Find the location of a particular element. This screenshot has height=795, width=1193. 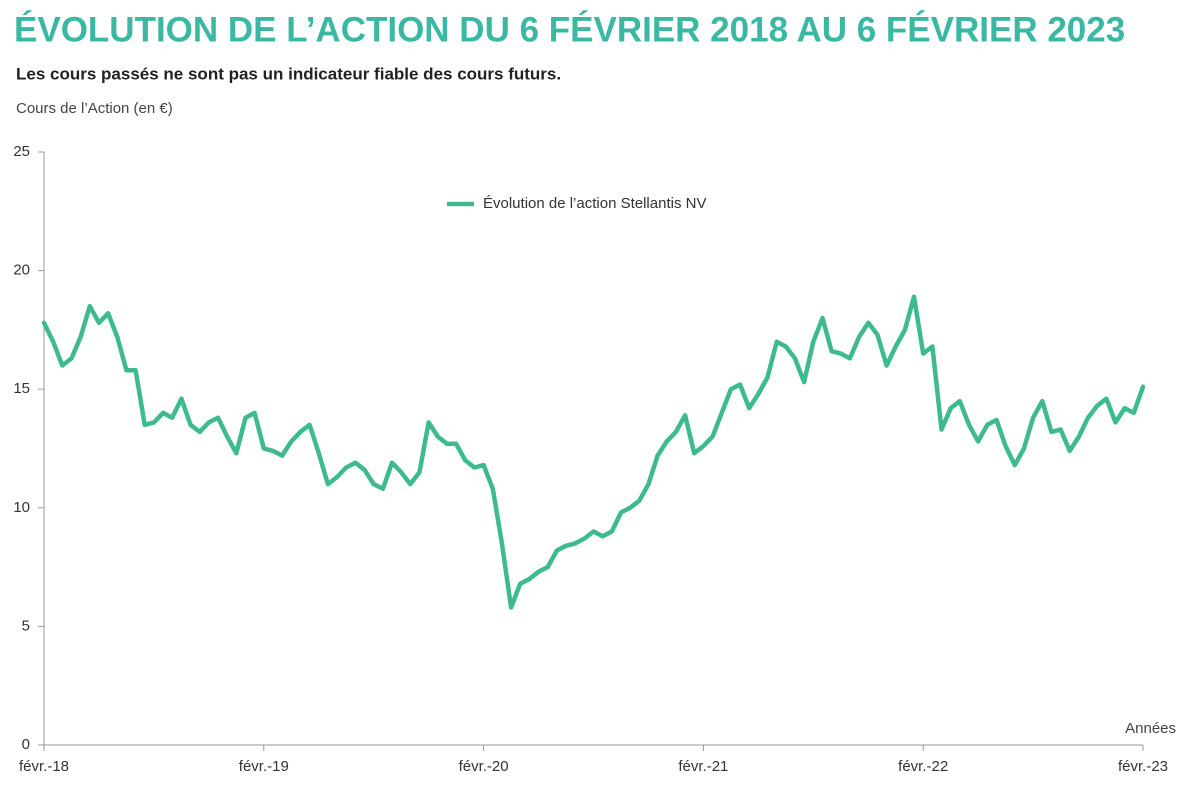

y-tick-label: 10 is located at coordinates (21, 507).